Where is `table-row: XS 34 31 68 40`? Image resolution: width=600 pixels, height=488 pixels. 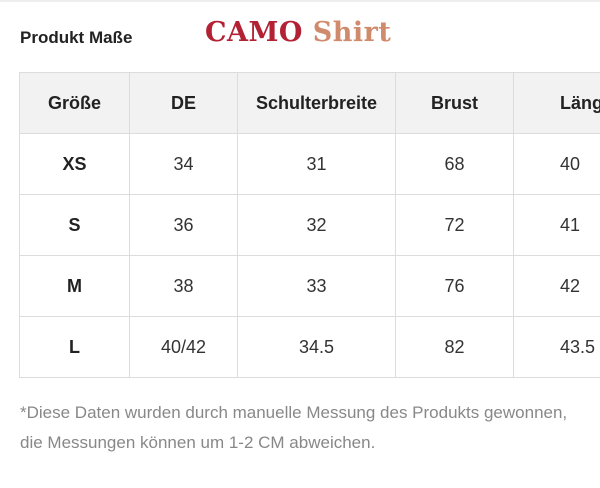 table-row: XS 34 31 68 40 is located at coordinates (309, 164).